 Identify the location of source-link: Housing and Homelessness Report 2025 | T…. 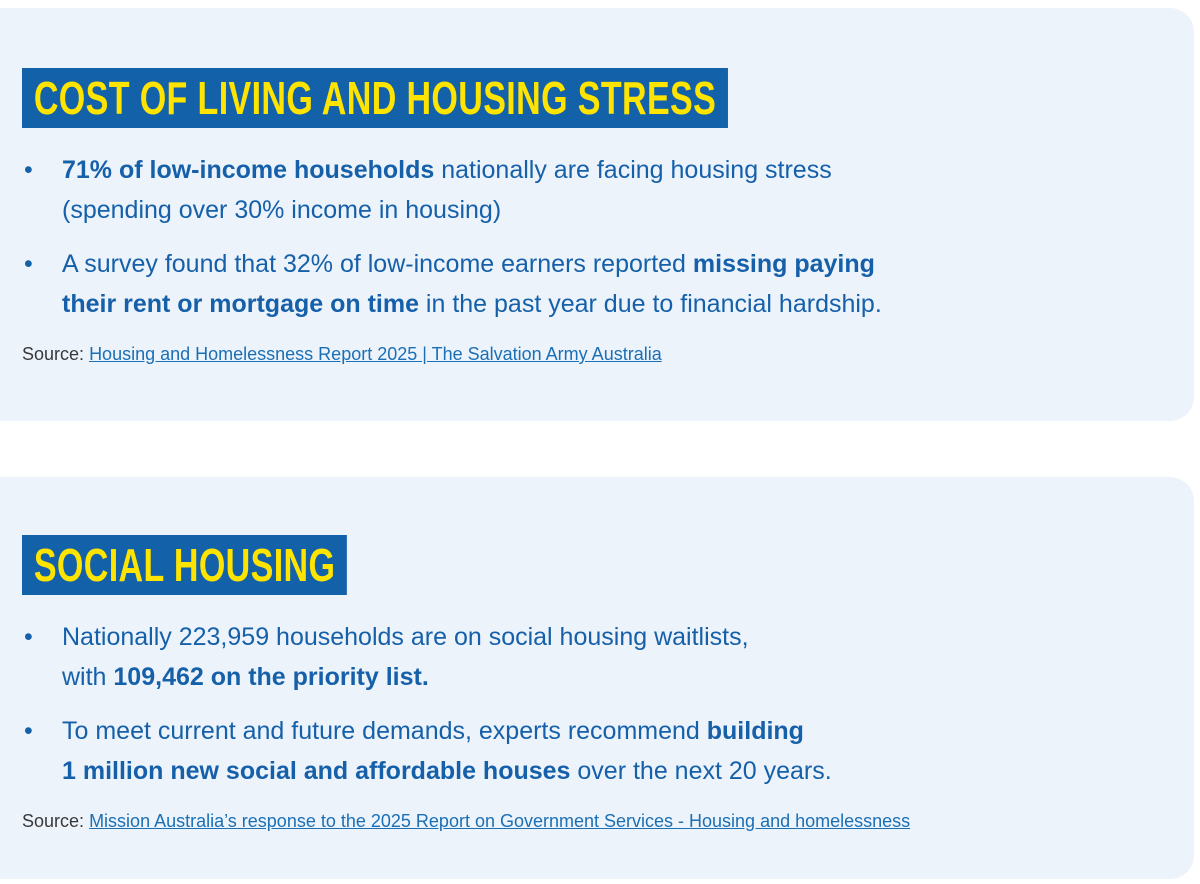
(375, 354).